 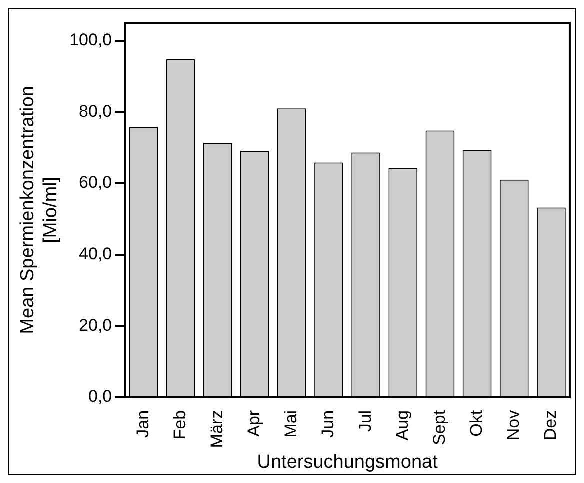 What do you see at coordinates (348, 462) in the screenshot?
I see `x-axis-title: Untersuchungsmonat` at bounding box center [348, 462].